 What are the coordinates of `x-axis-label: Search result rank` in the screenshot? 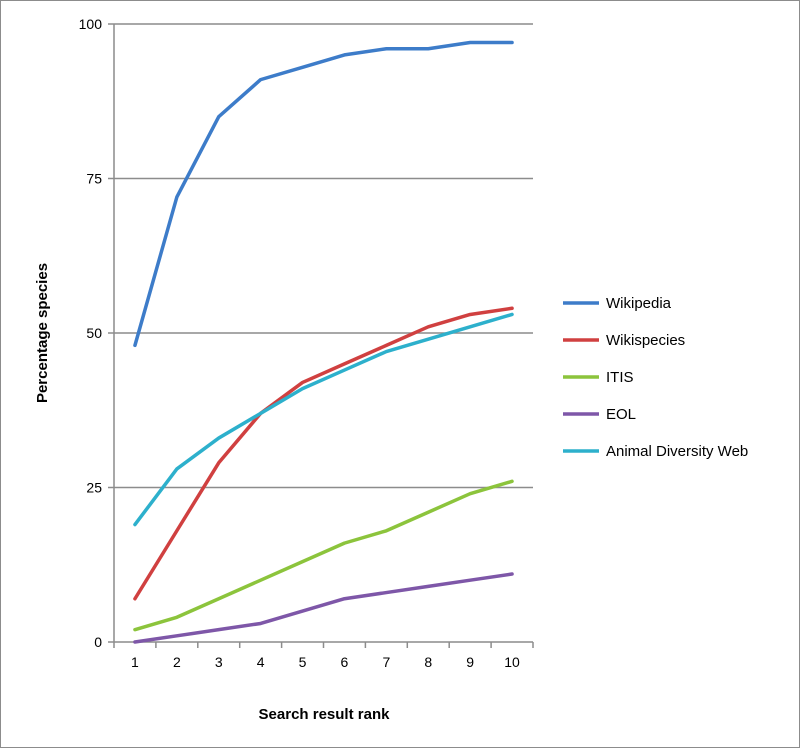 It's located at (325, 714).